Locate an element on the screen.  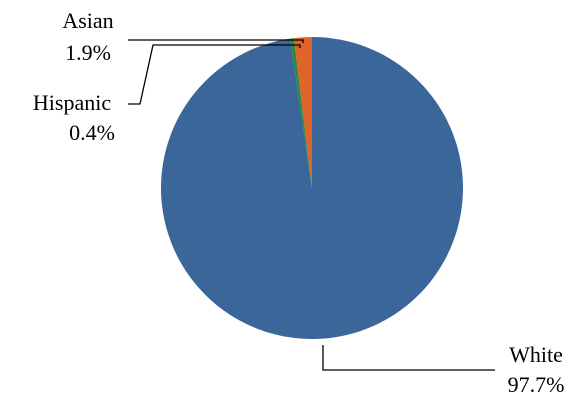
label-asian-value: 1.9% is located at coordinates (88, 52).